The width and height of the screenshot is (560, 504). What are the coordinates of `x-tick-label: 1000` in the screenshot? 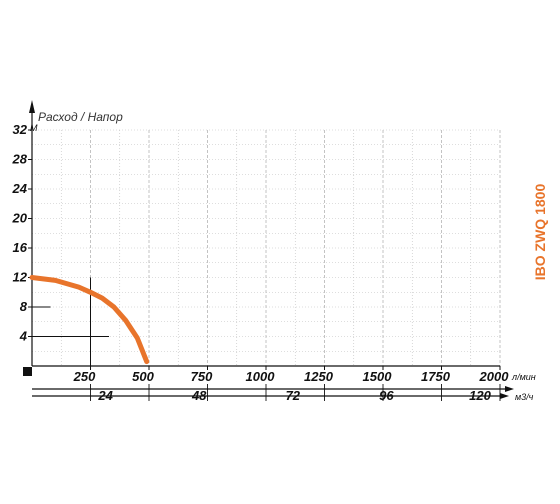 It's located at (261, 376).